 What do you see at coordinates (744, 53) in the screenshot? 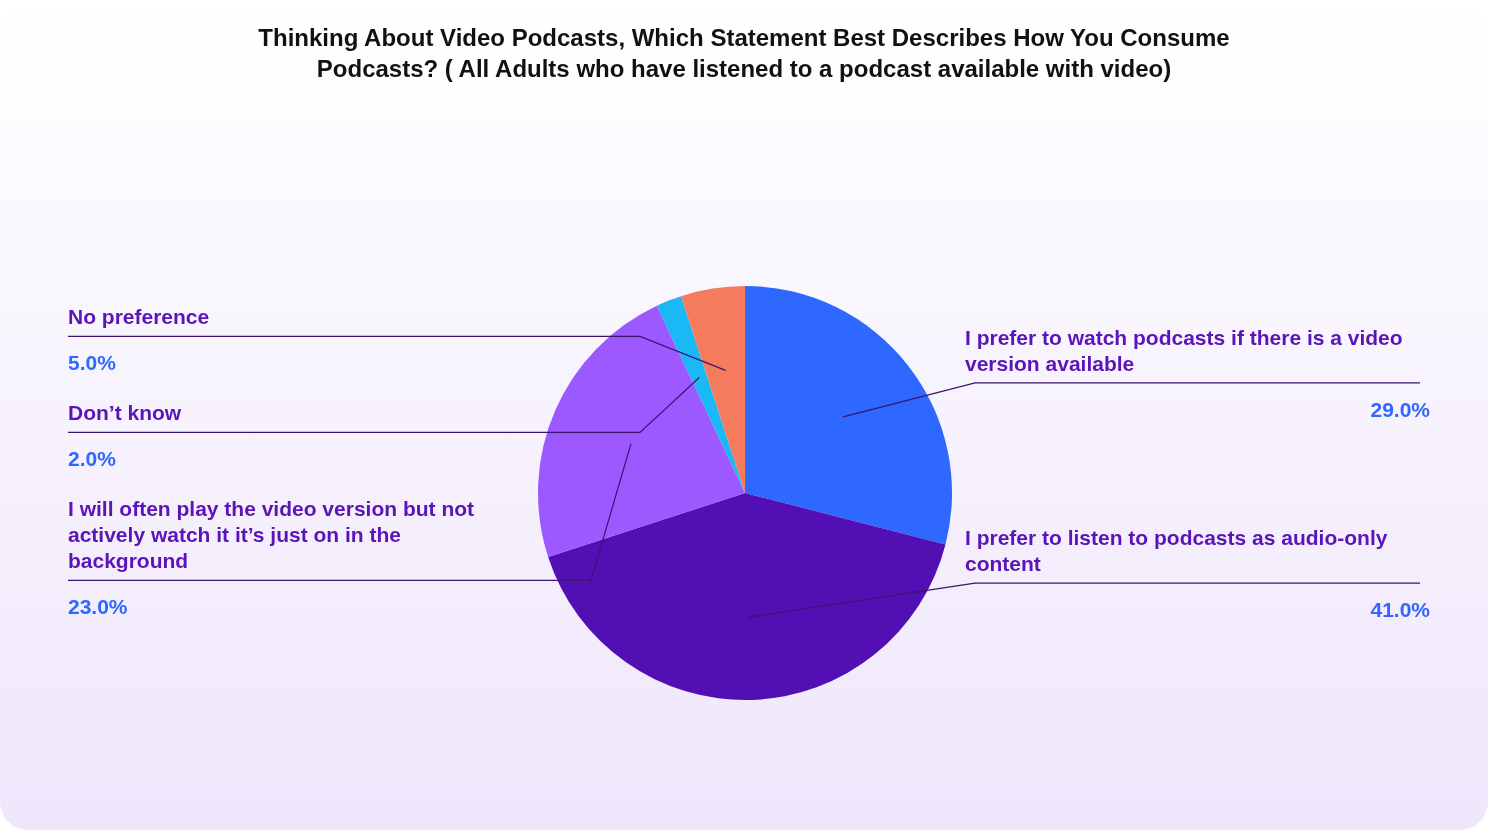
I see `chart-title: Thinking About Video Podcasts, Which Statement Best Describes How You Consume Podcasts? ( All Adults who have listened to a podcast available with video)` at bounding box center [744, 53].